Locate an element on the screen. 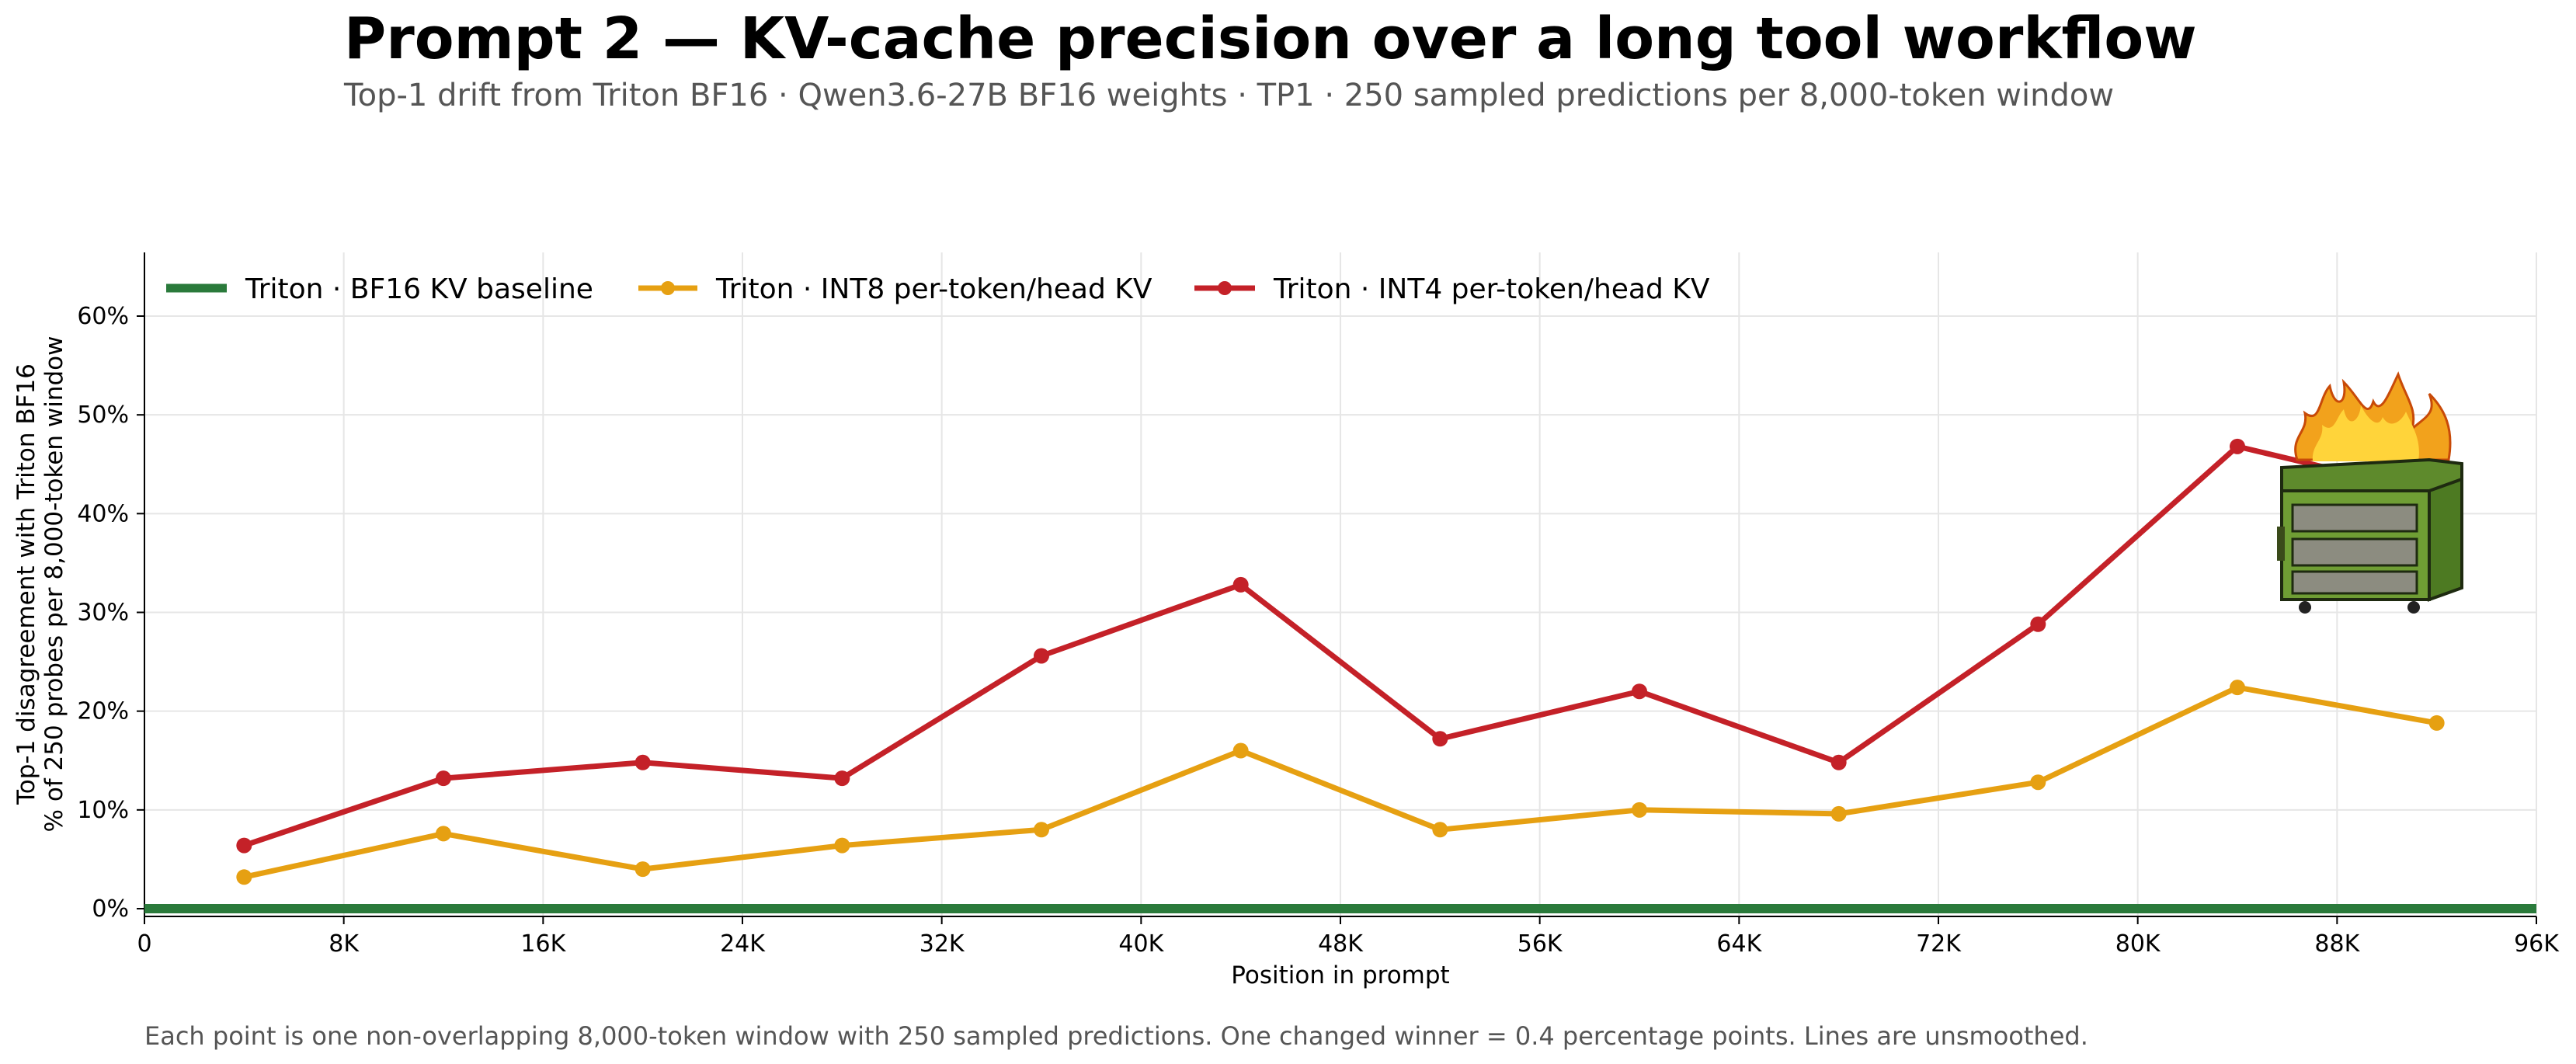  y-tick-label: 50% is located at coordinates (103, 416).